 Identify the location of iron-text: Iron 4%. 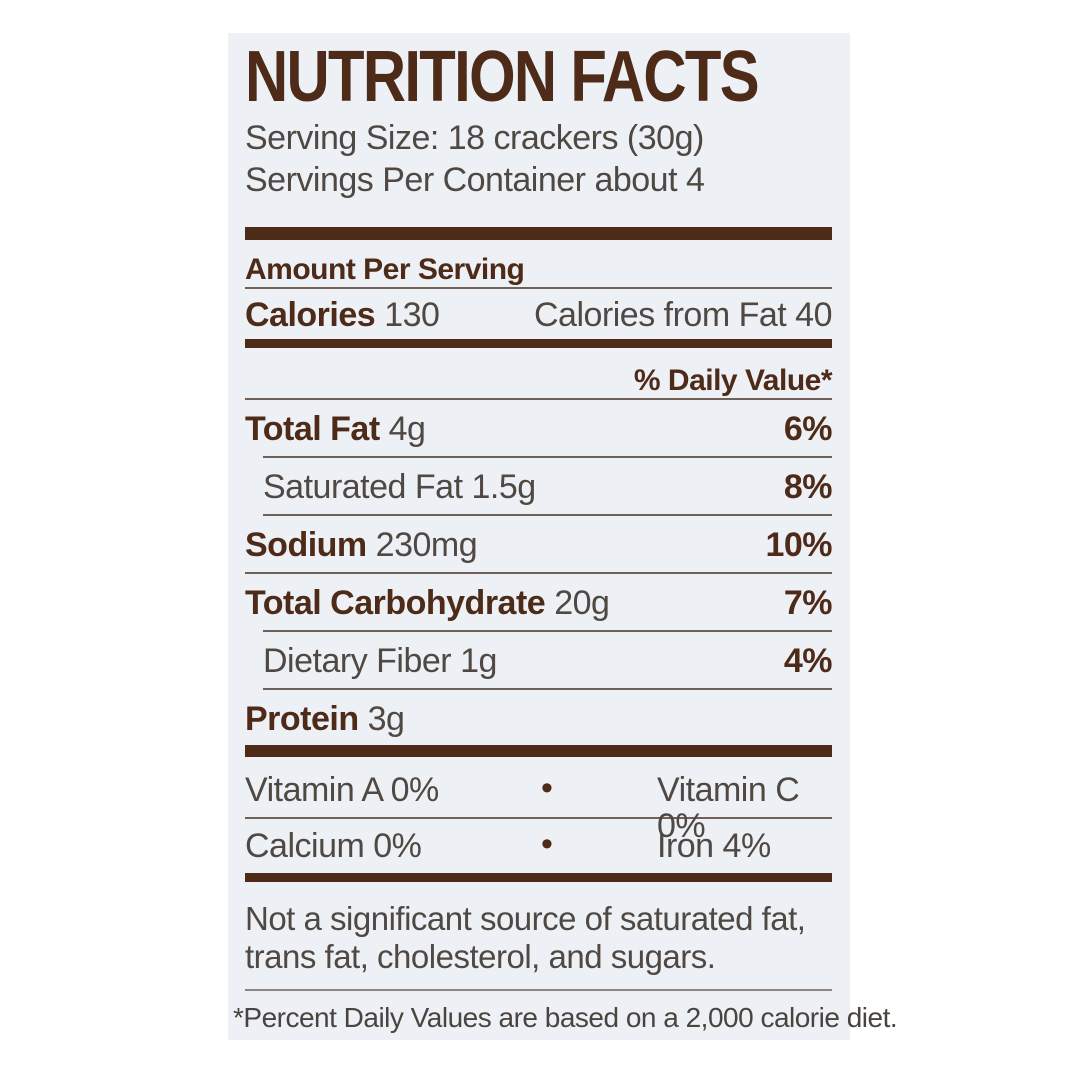
(714, 846).